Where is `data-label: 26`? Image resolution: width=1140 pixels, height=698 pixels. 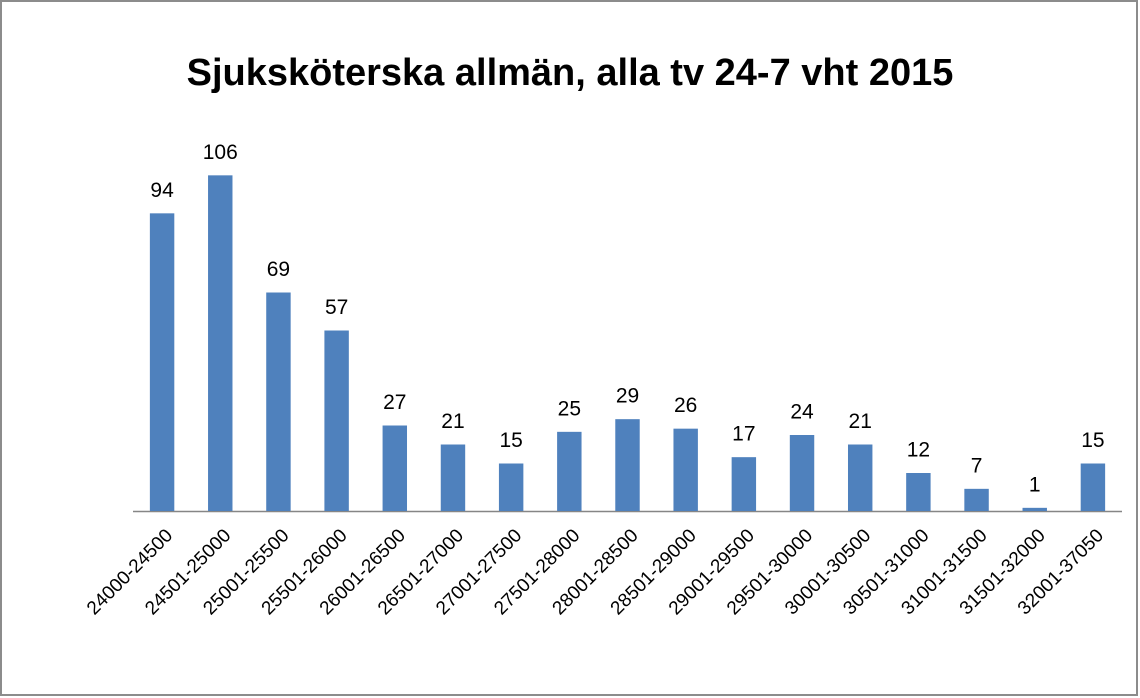
data-label: 26 is located at coordinates (685, 405).